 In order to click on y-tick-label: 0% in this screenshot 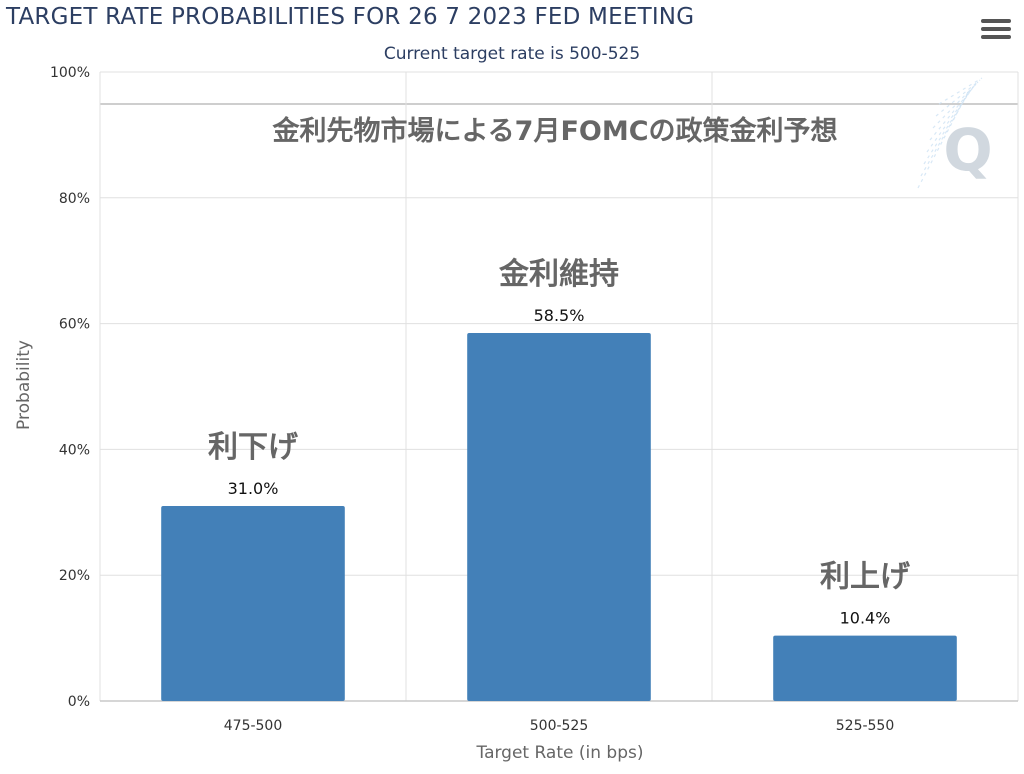, I will do `click(79, 702)`.